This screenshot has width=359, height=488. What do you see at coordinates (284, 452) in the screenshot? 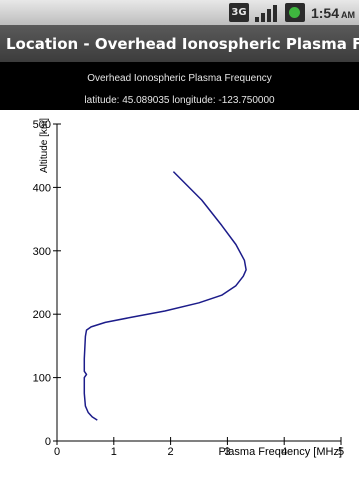
I see `x-tick-label-4: 4` at bounding box center [284, 452].